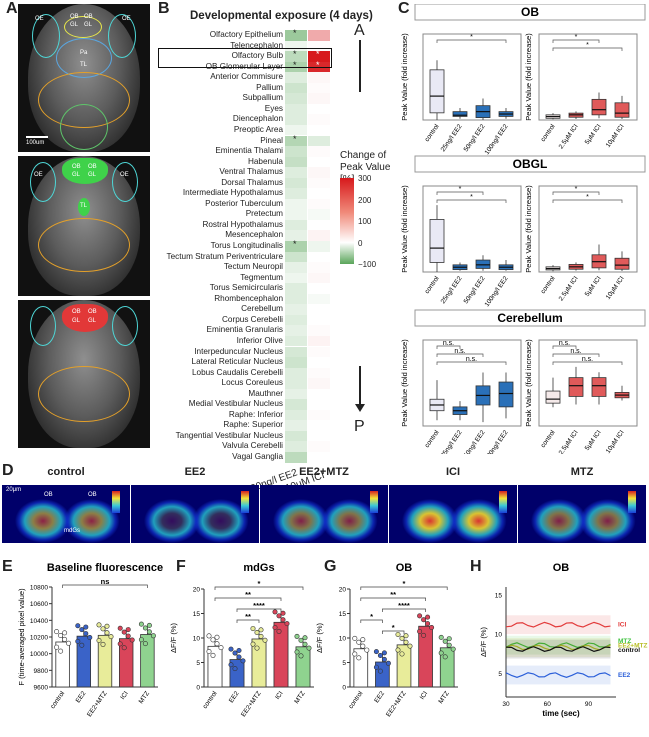  What do you see at coordinates (624, 641) in the screenshot?
I see `series-label: MTZ` at bounding box center [624, 641].